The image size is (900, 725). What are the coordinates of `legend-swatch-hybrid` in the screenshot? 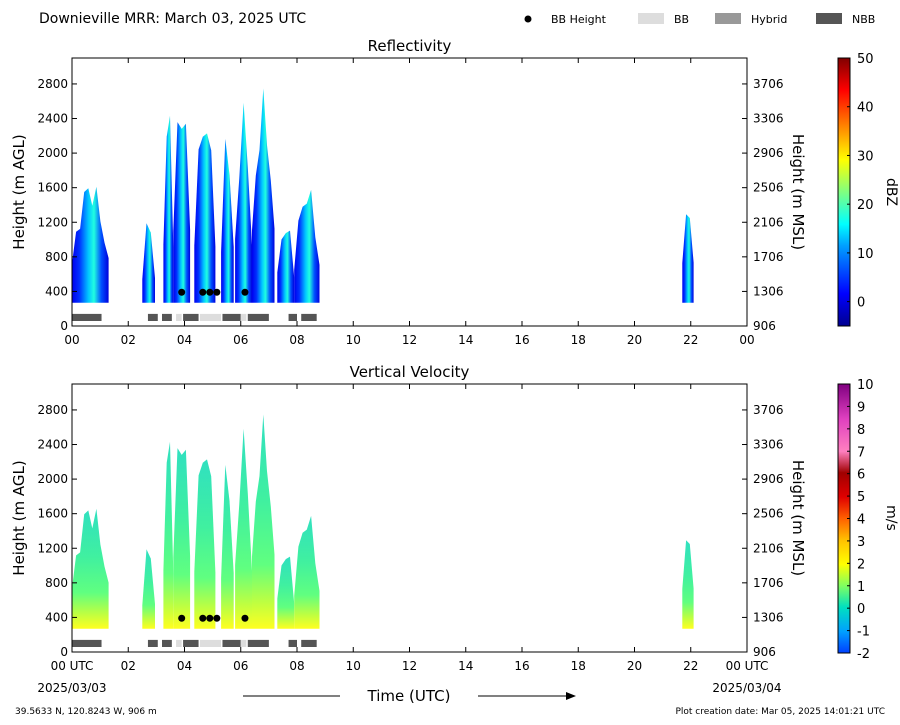 It's located at (728, 18).